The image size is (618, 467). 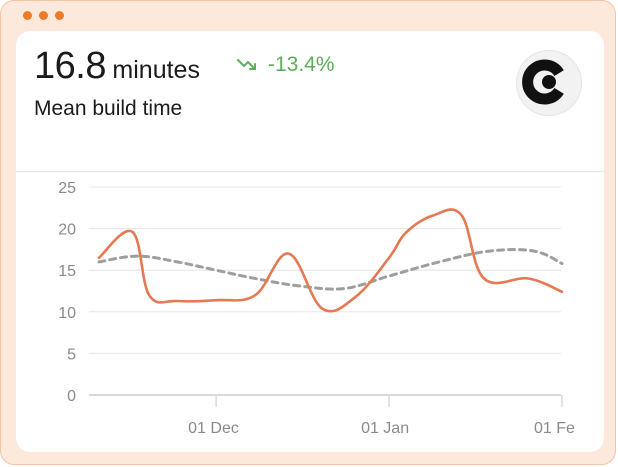 What do you see at coordinates (70, 66) in the screenshot?
I see `metric-value: 16.8` at bounding box center [70, 66].